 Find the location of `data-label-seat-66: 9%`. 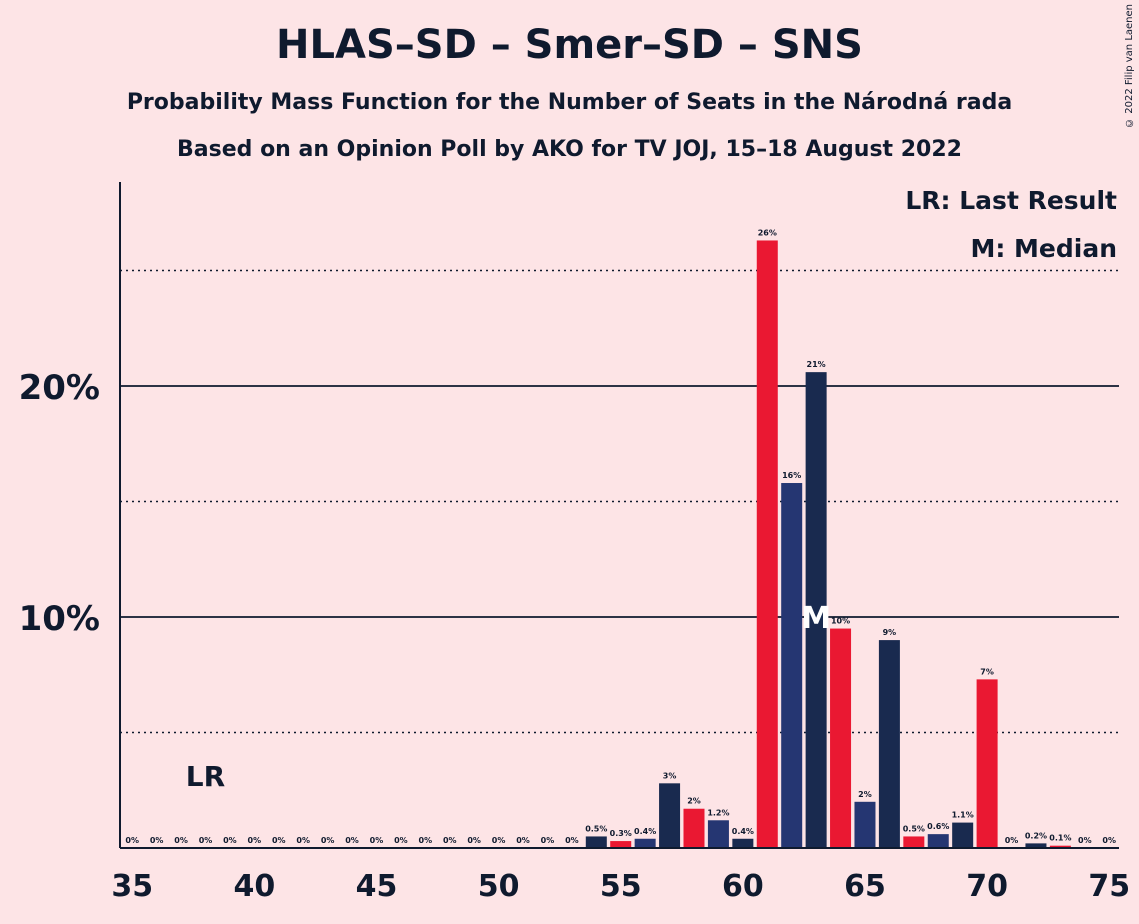

data-label-seat-66: 9% is located at coordinates (890, 632).